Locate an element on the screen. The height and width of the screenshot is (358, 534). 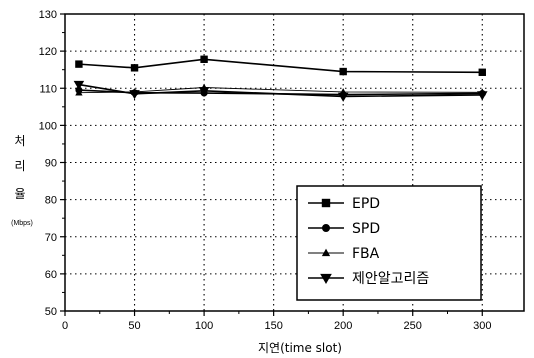
y-tick-label: 80 is located at coordinates (51, 201).